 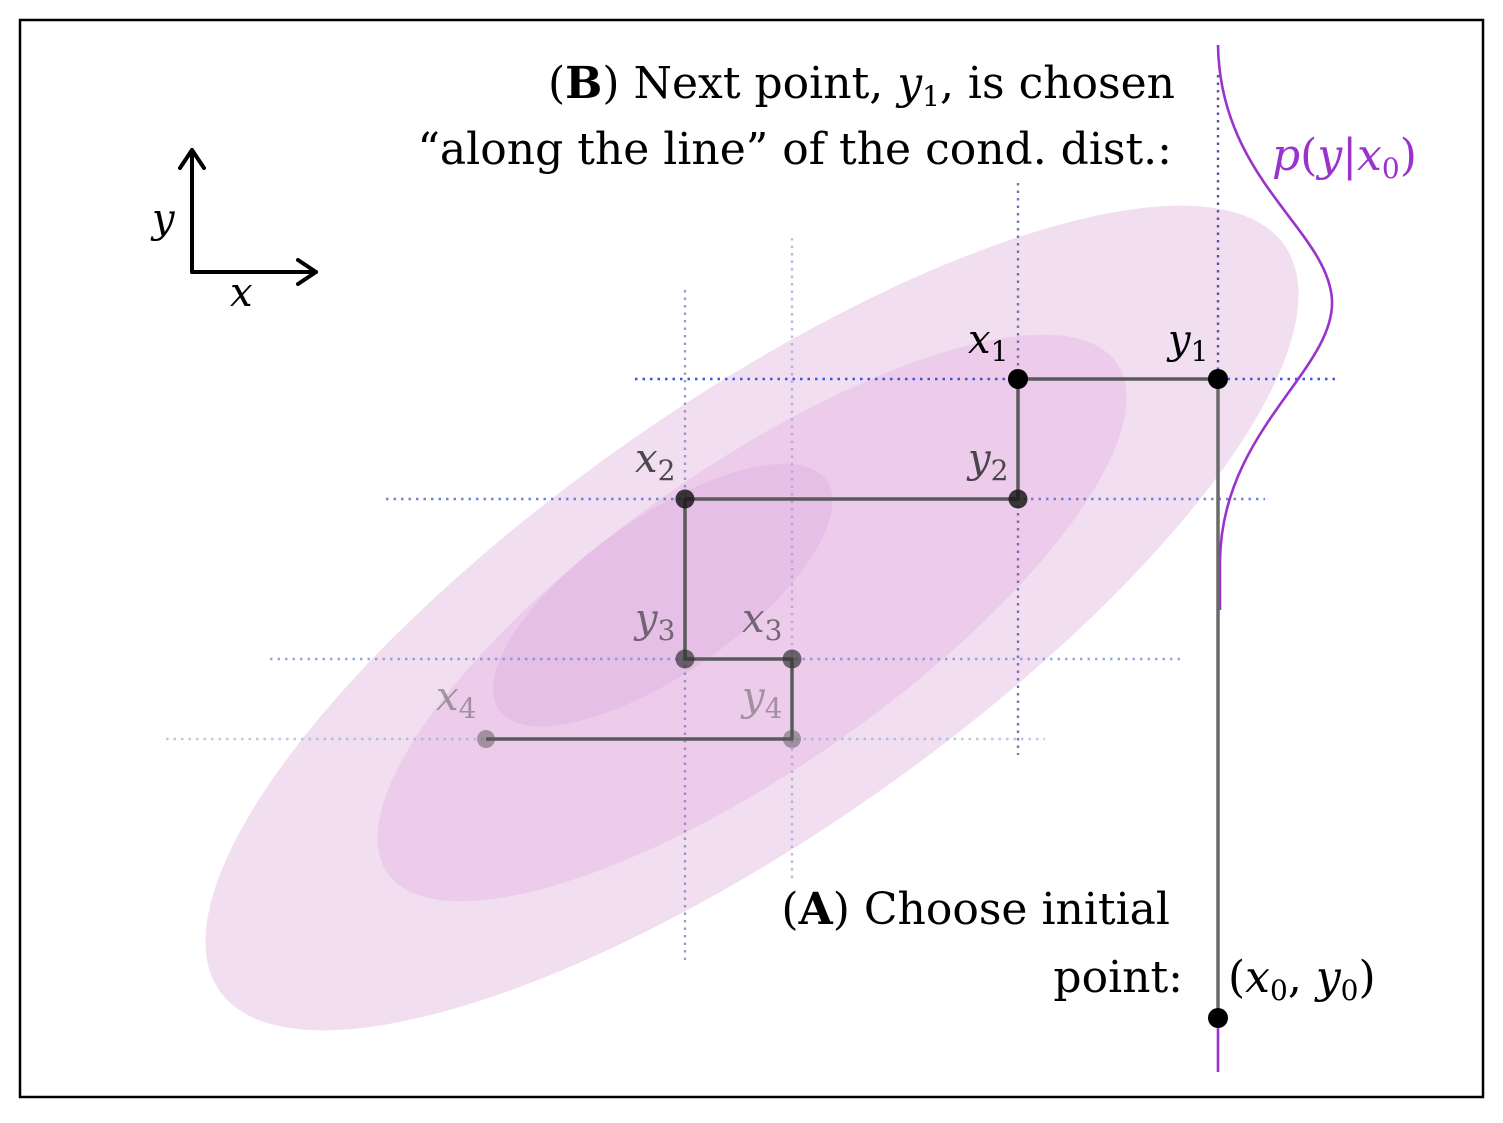 What do you see at coordinates (654, 621) in the screenshot?
I see `label-y3: y3` at bounding box center [654, 621].